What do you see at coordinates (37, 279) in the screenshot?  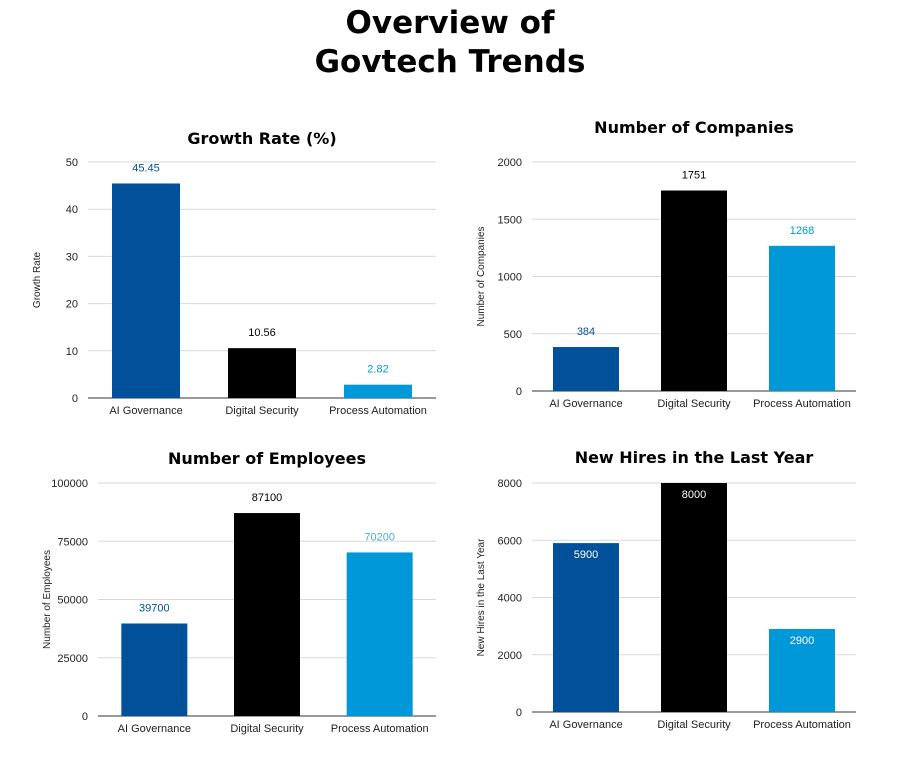 I see `y-axis-label: Growth Rate` at bounding box center [37, 279].